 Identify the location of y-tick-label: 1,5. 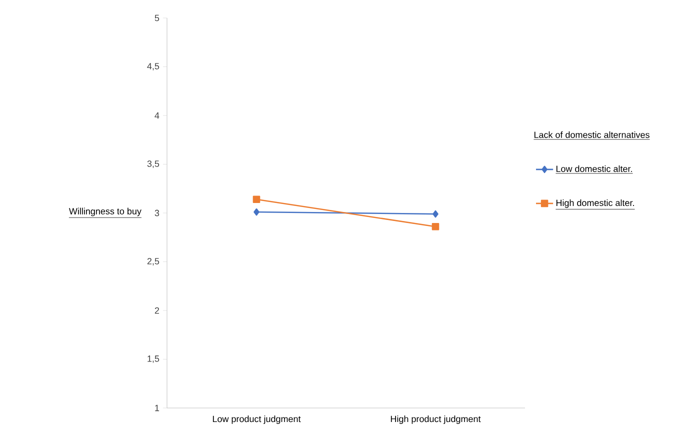
(154, 359).